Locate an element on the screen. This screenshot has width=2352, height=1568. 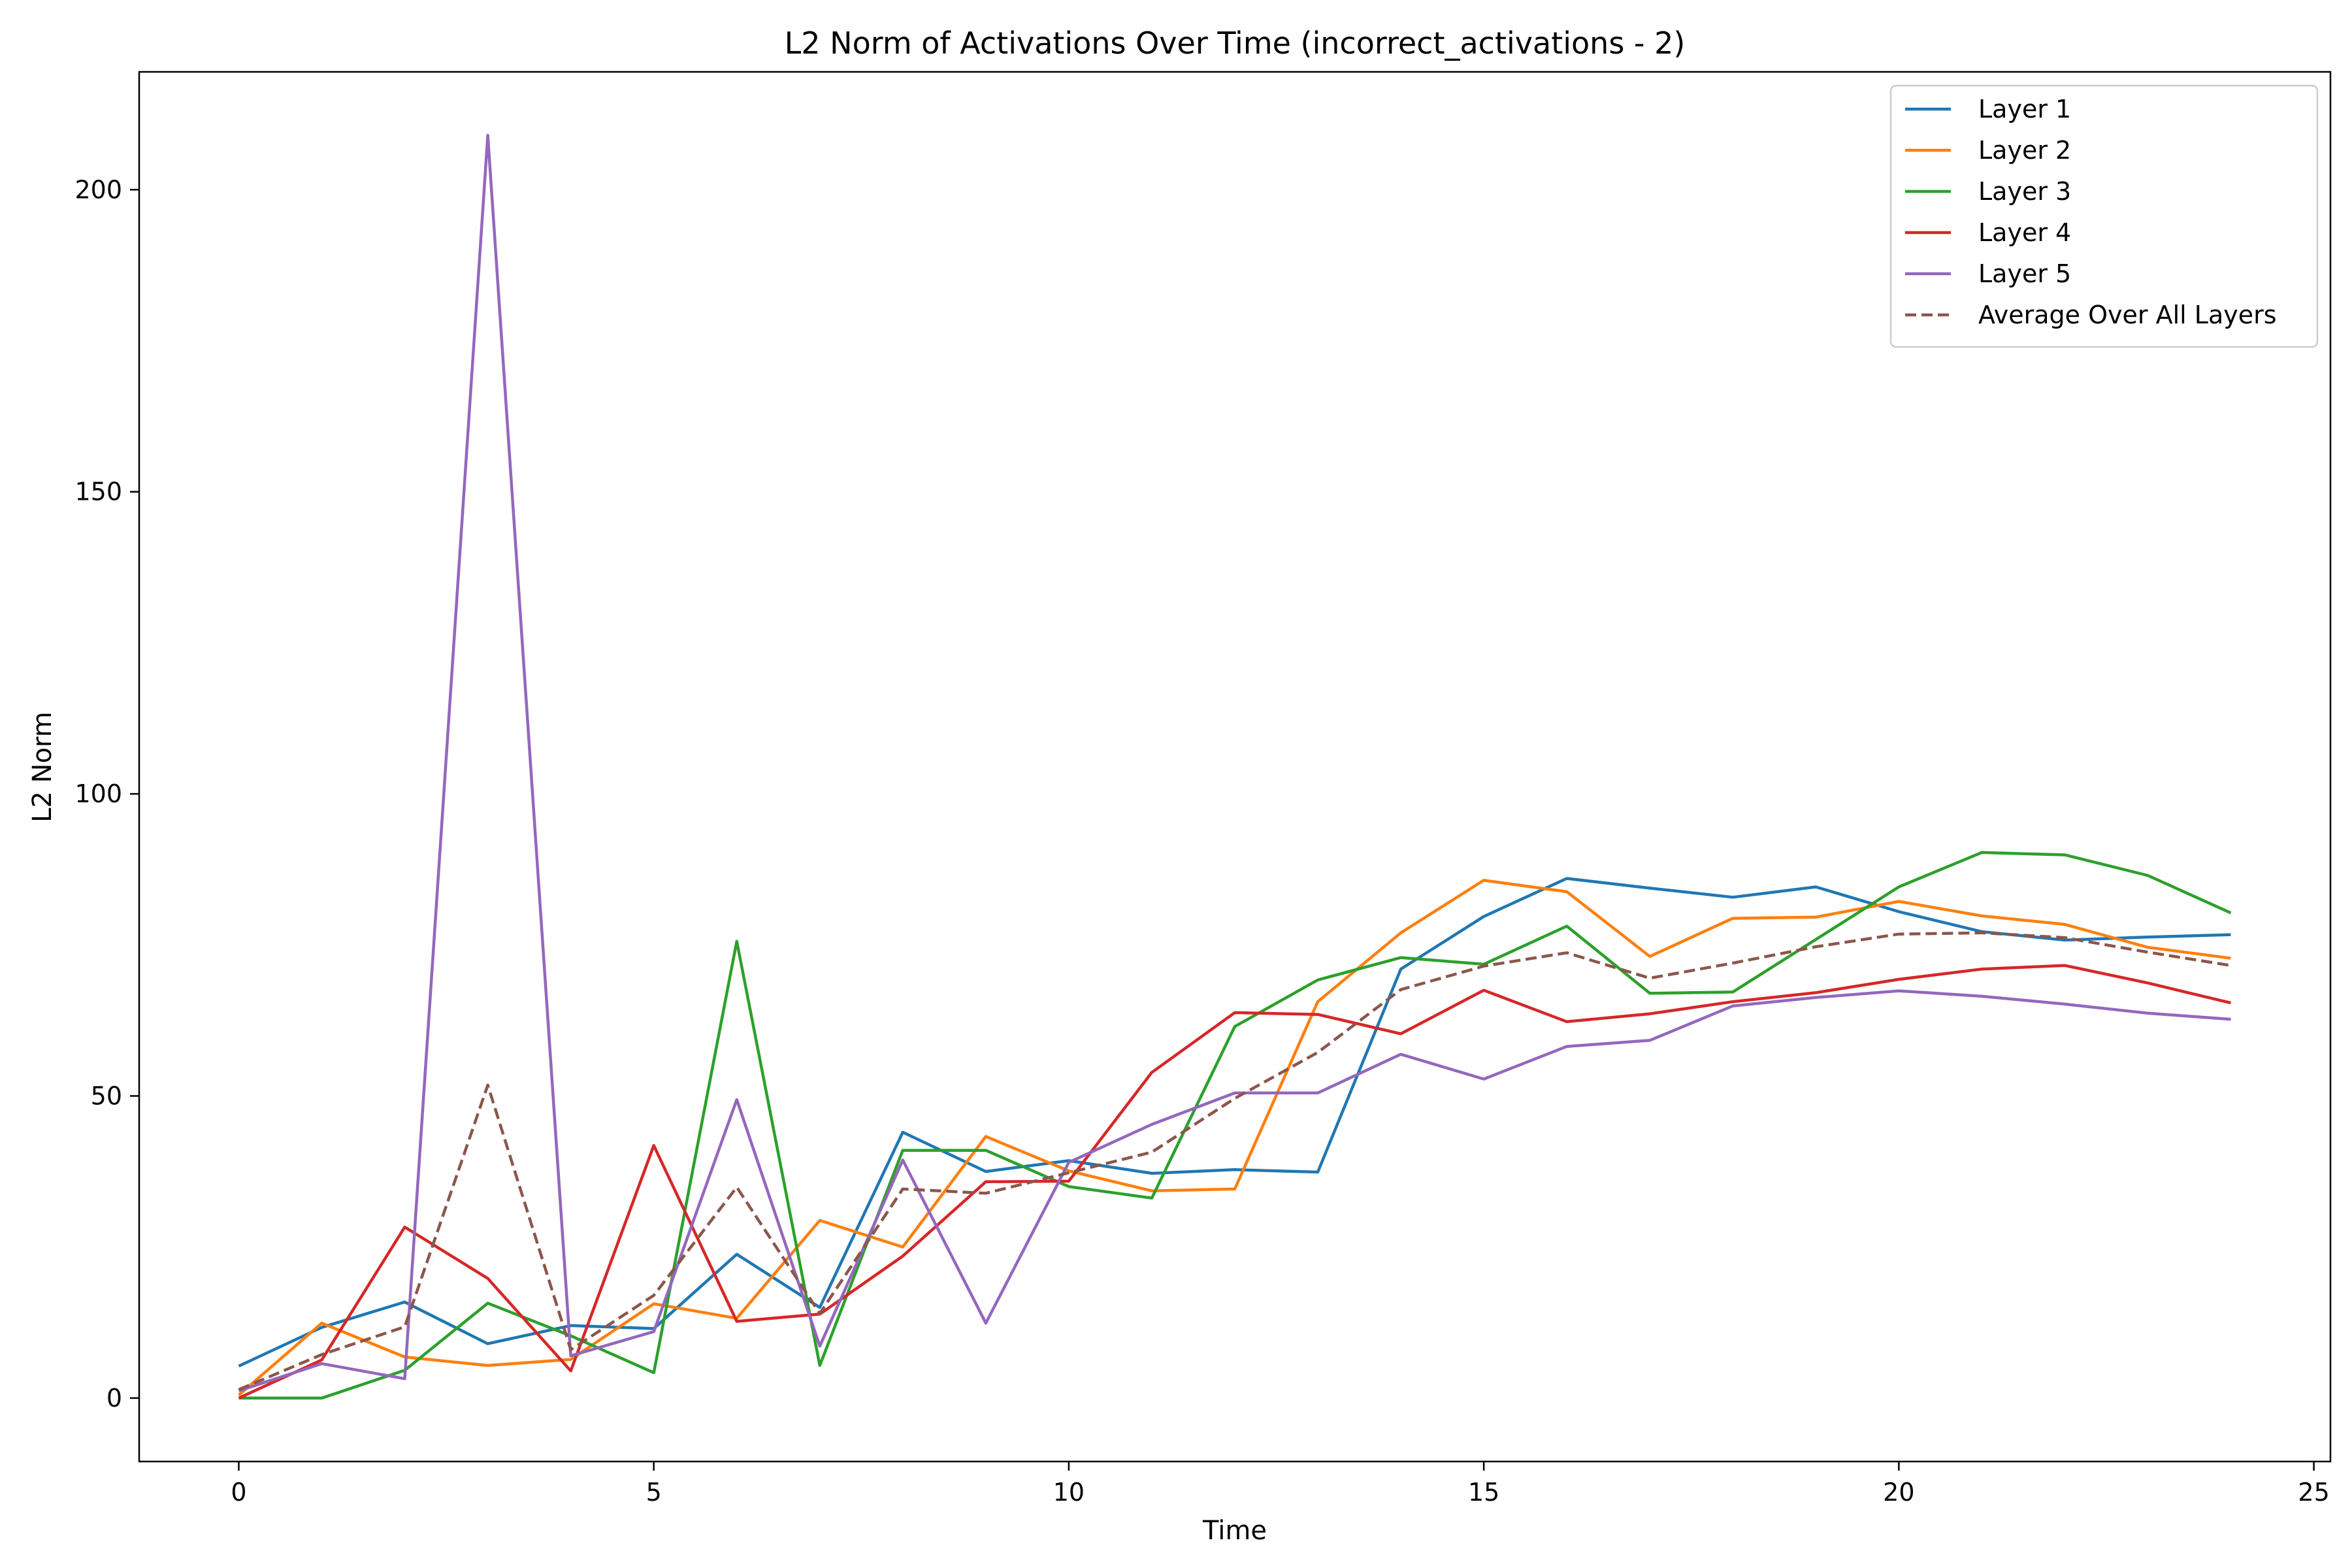
y-axis-label: L2 Norm is located at coordinates (42, 767).